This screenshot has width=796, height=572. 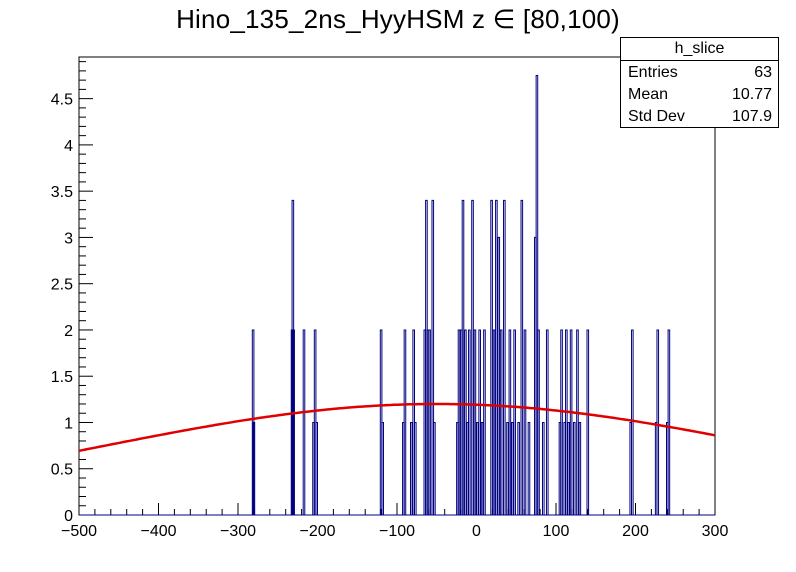 What do you see at coordinates (699, 72) in the screenshot?
I see `stats-row-entries: Entries 63` at bounding box center [699, 72].